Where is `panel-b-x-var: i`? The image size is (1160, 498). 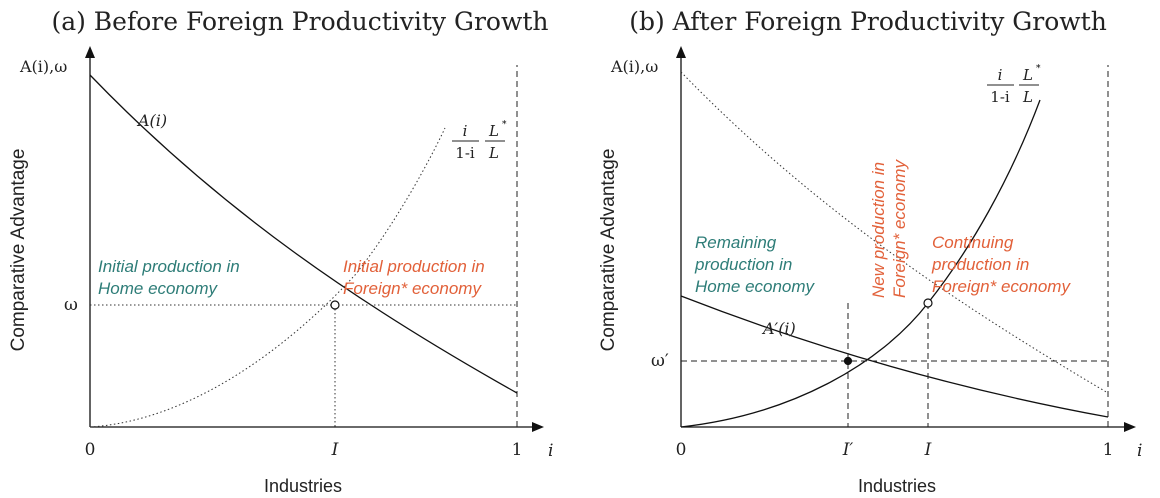
panel-b-x-var: i is located at coordinates (1139, 451).